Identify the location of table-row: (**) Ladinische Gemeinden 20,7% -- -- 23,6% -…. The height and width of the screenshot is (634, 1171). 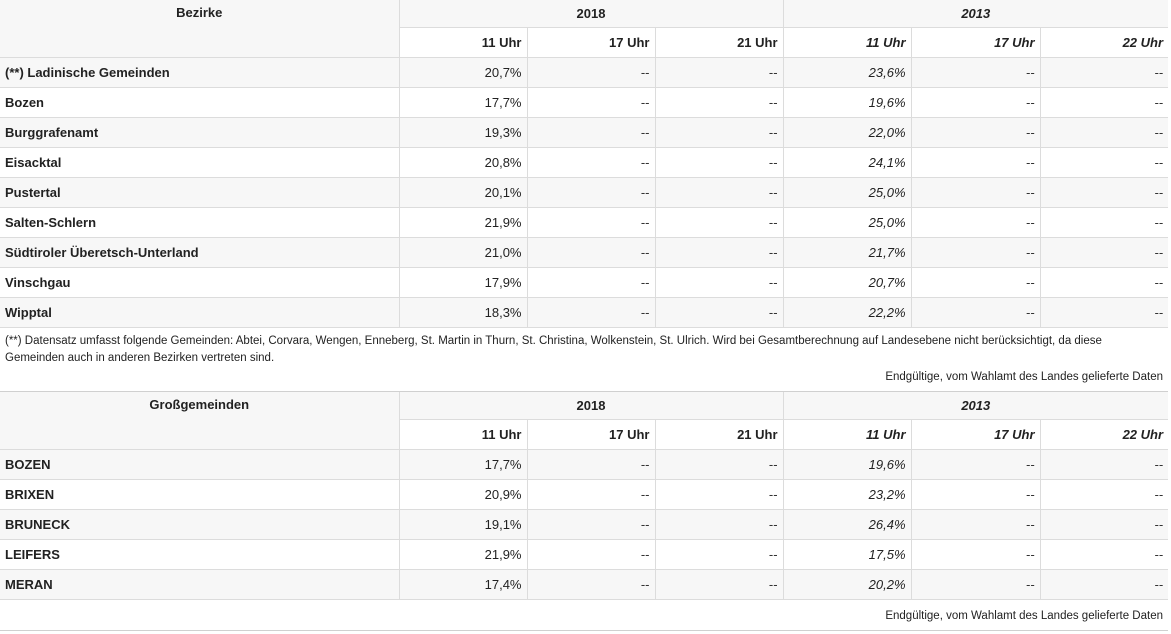
(584, 72).